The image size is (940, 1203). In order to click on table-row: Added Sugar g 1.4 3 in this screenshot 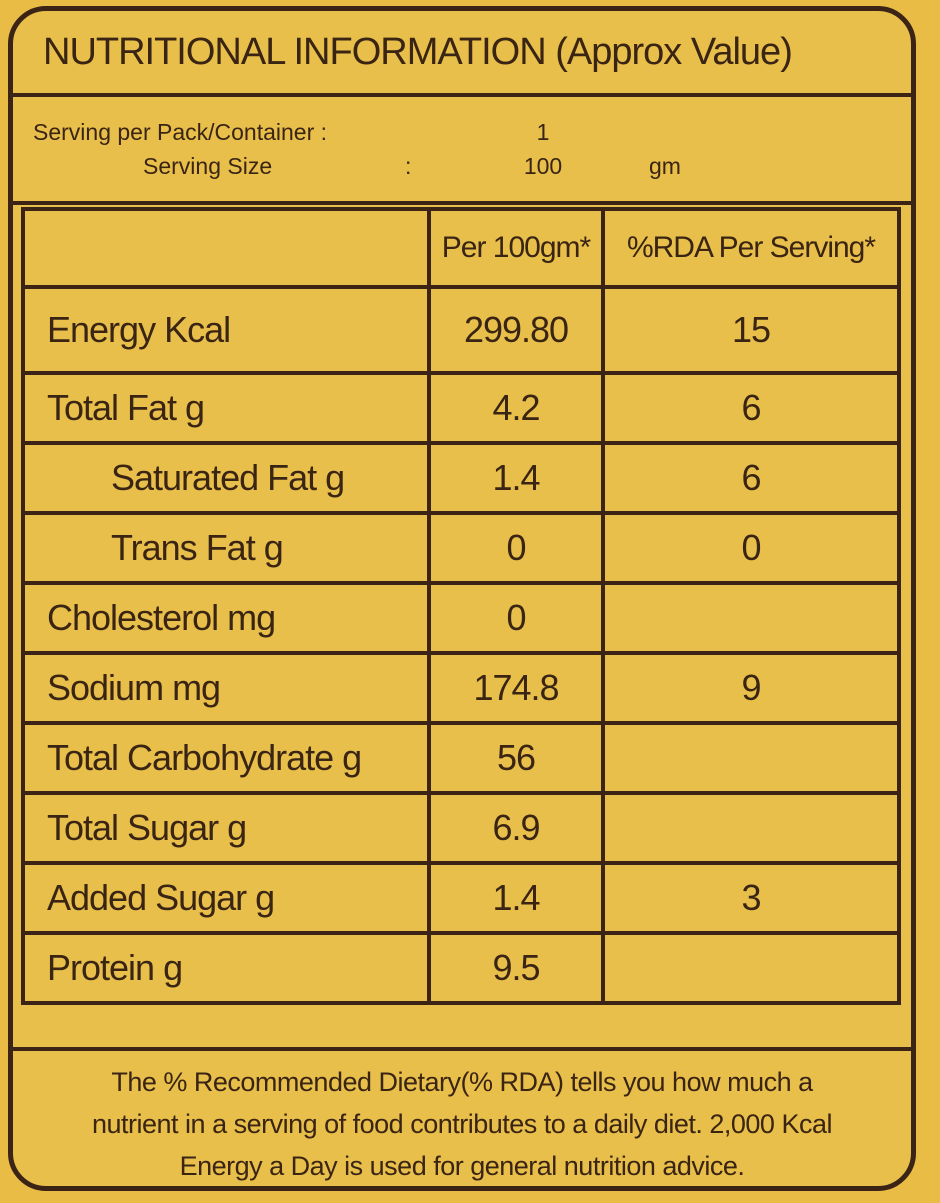, I will do `click(461, 898)`.